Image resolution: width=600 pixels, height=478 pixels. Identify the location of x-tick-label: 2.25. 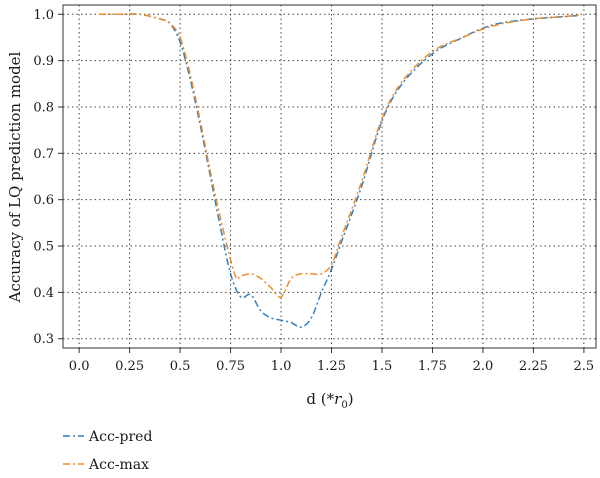
(533, 366).